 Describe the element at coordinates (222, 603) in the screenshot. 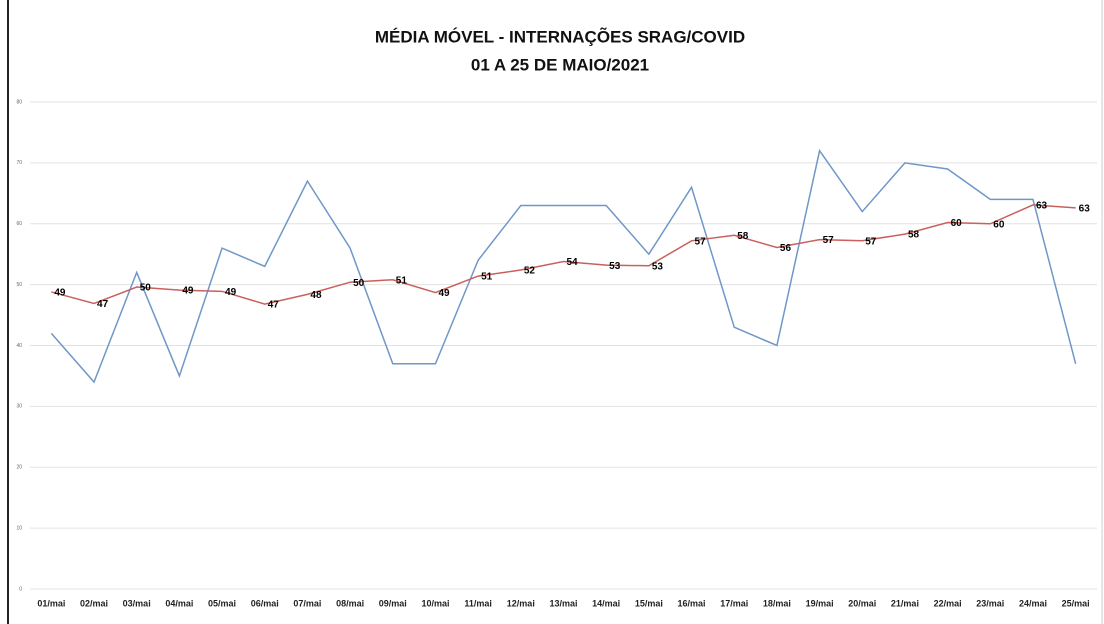

I see `x-tick-label: 05/mai` at that location.